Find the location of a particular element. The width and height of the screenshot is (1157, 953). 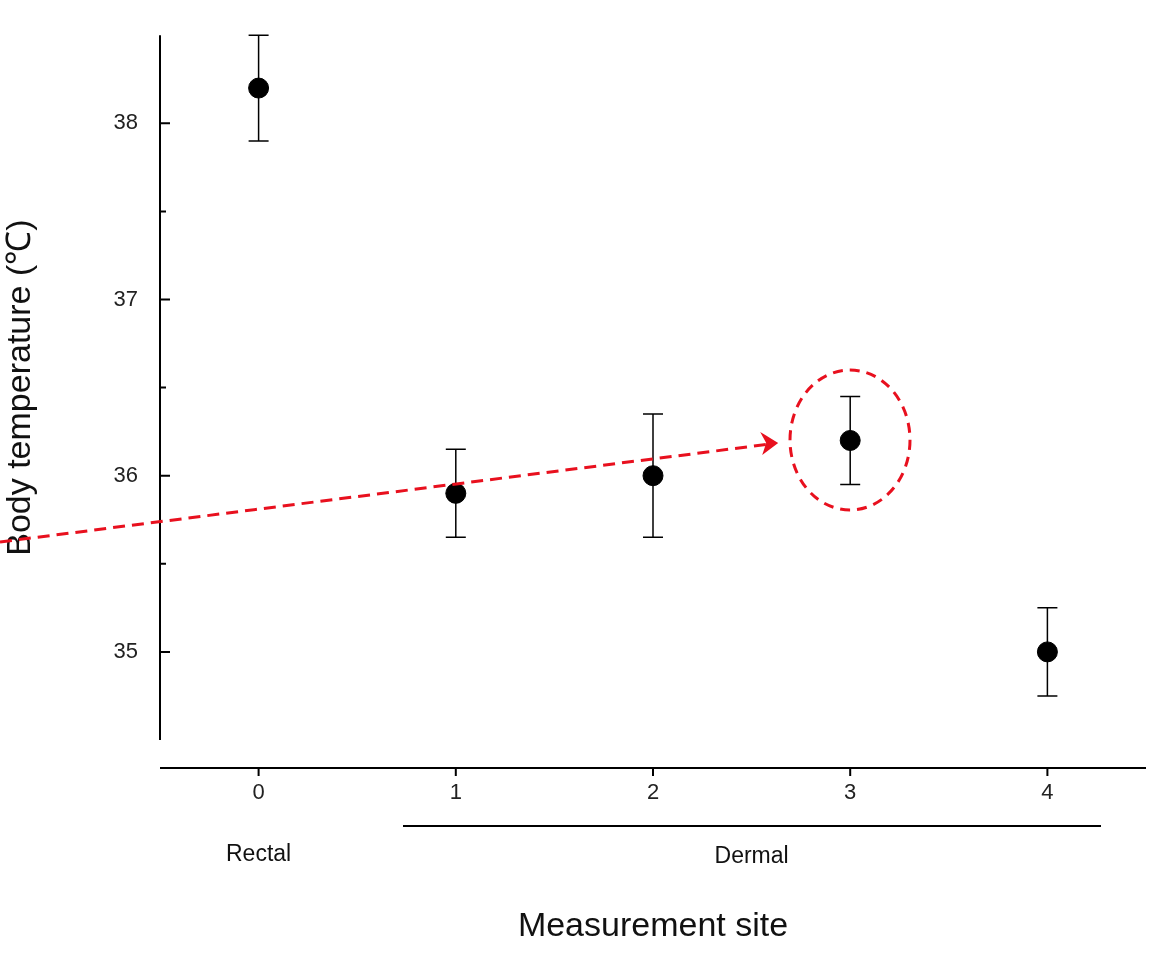

x-tick-label: 3 is located at coordinates (850, 792).